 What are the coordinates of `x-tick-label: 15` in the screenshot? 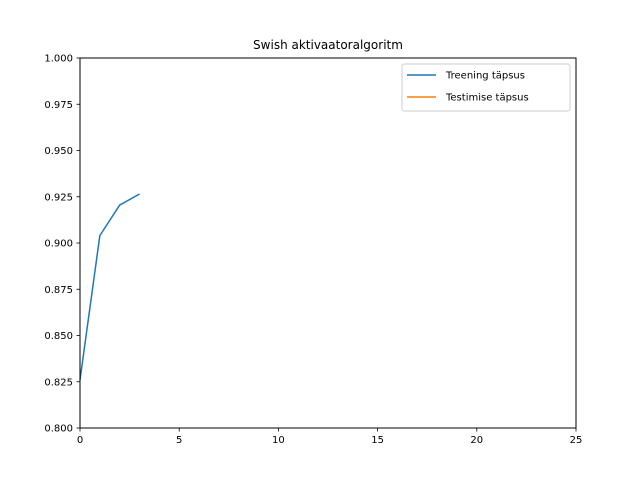 It's located at (377, 440).